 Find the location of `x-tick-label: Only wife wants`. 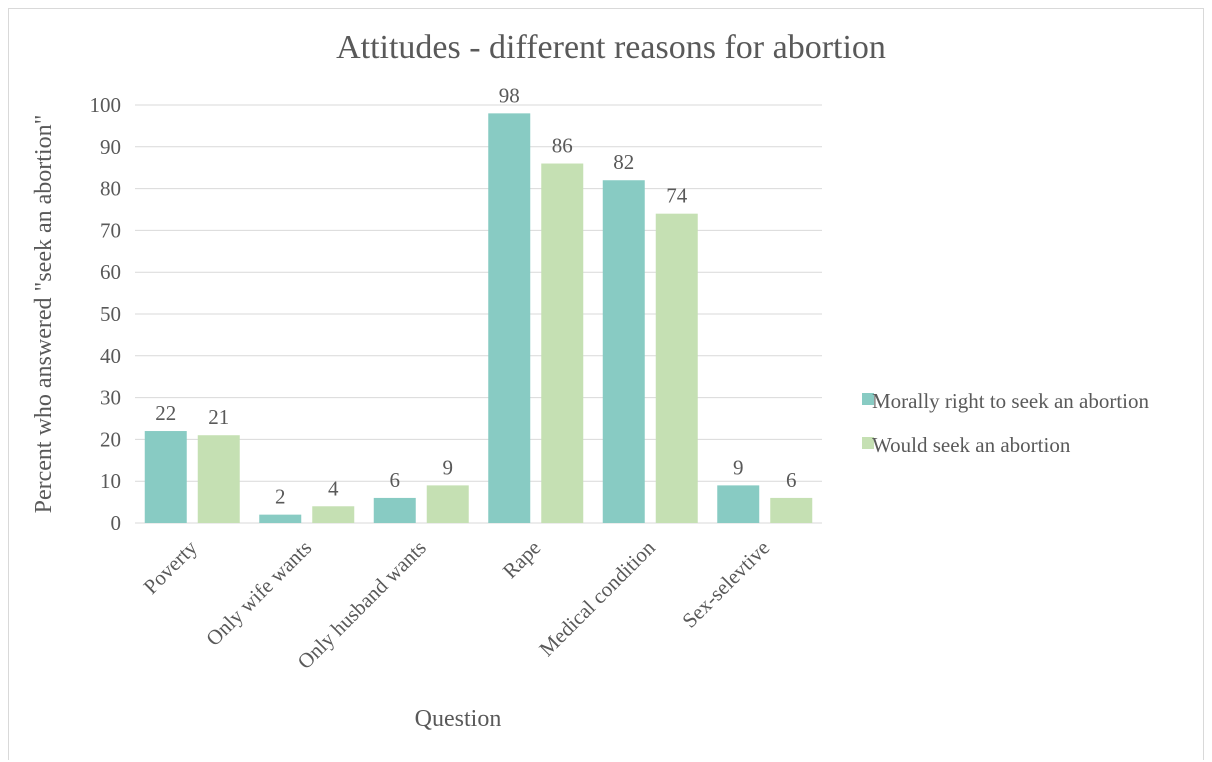

x-tick-label: Only wife wants is located at coordinates (258, 593).